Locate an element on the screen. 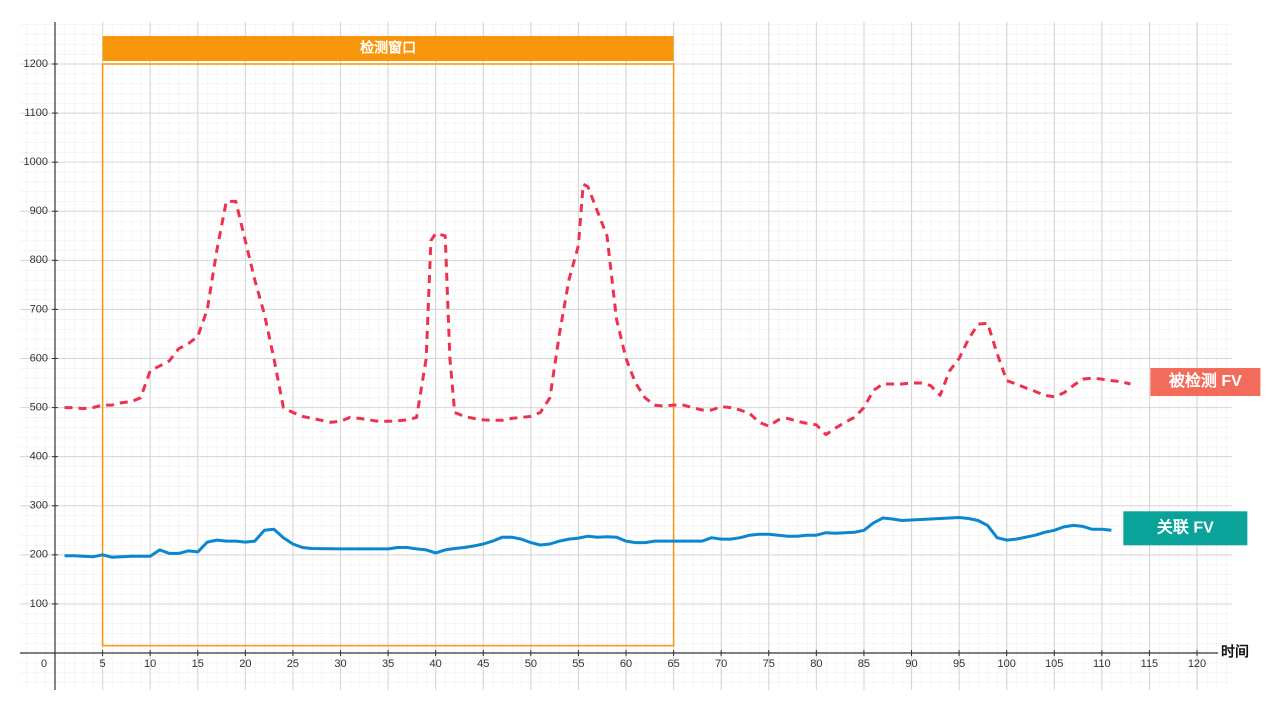 This screenshot has width=1267, height=713. x-tick-label: 120 is located at coordinates (1197, 664).